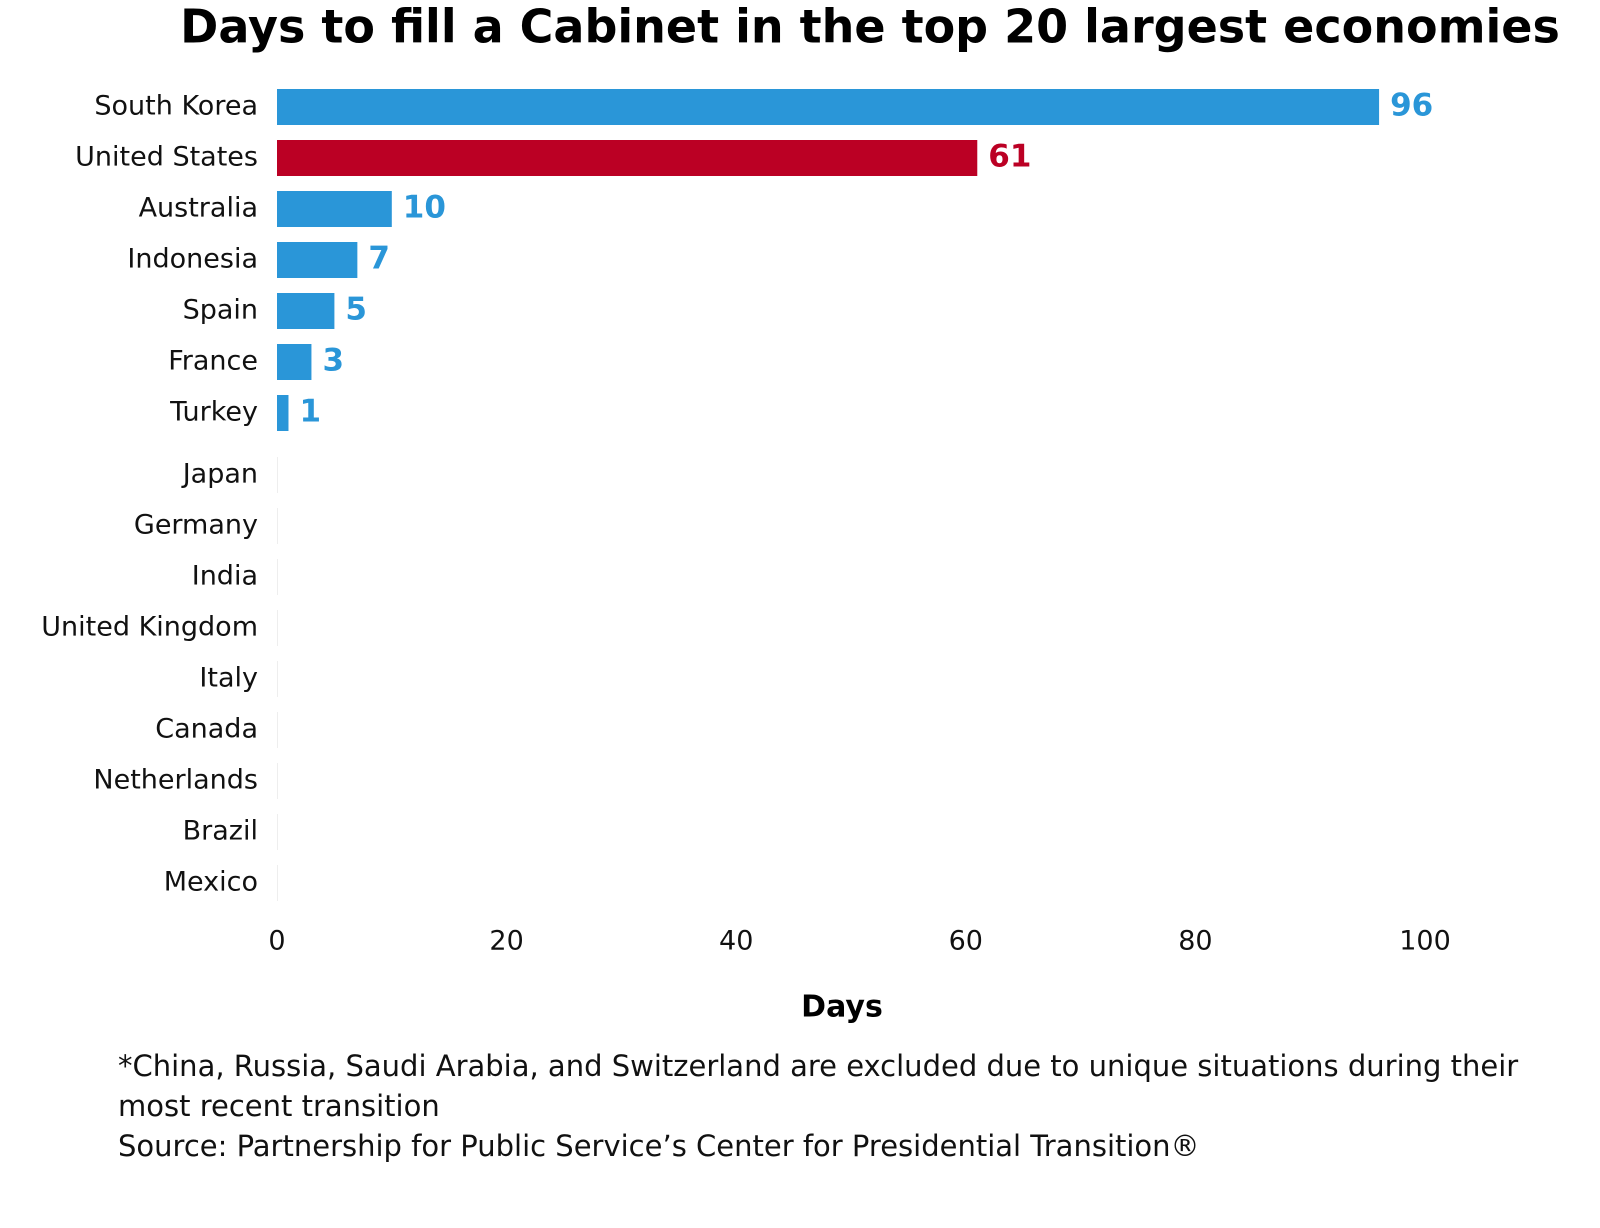 The width and height of the screenshot is (1600, 1228). Describe the element at coordinates (198, 208) in the screenshot. I see `y-tick-label: Australia` at that location.